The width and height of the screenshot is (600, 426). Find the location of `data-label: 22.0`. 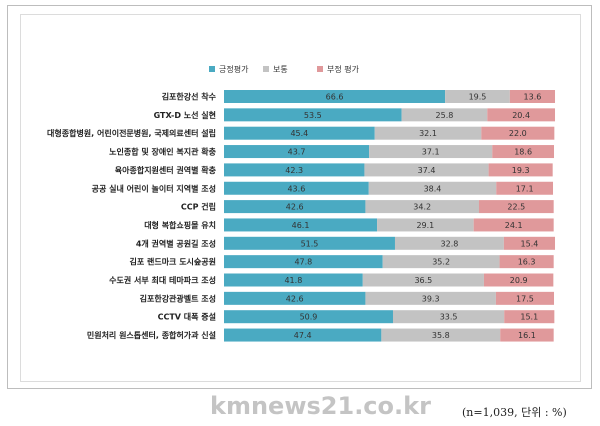

data-label: 22.0 is located at coordinates (518, 133).